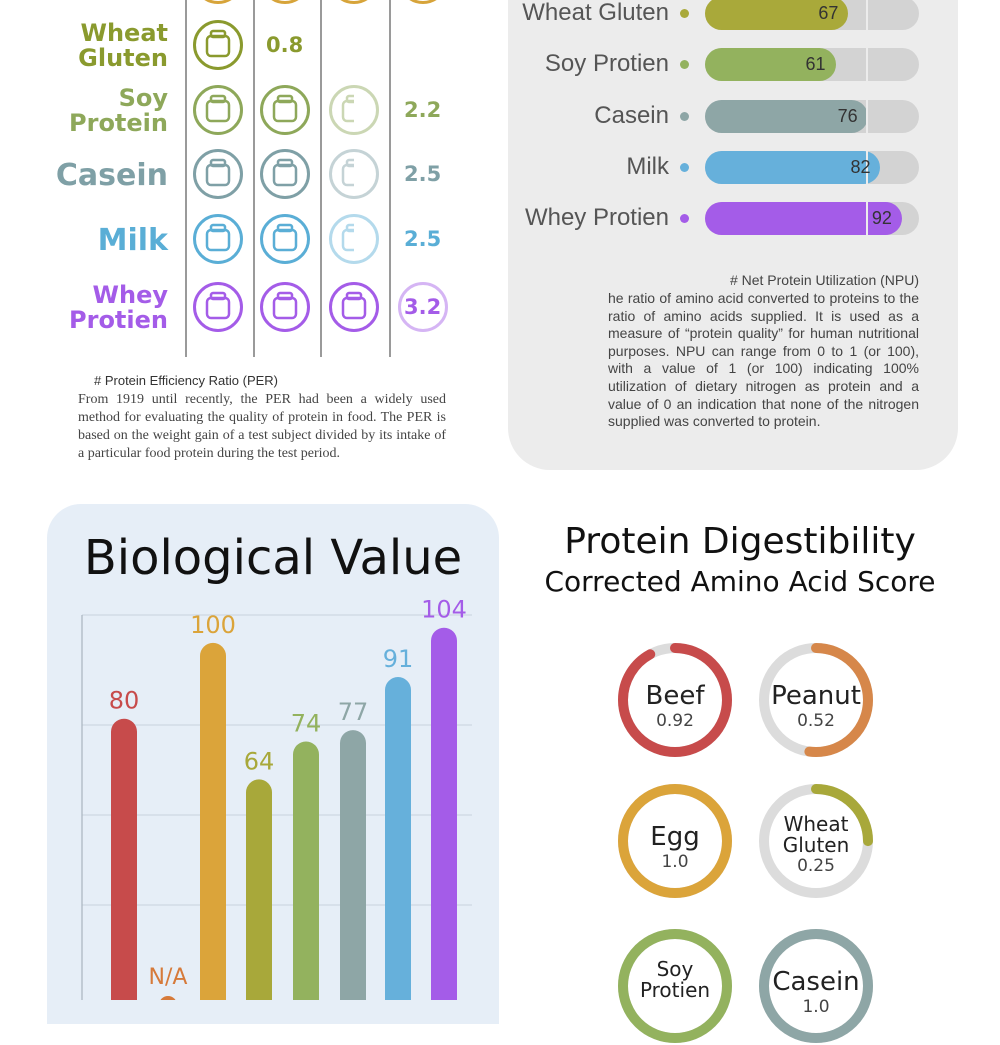 The image size is (1000, 1045). What do you see at coordinates (118, 307) in the screenshot?
I see `per-row-label: Whey Protien` at bounding box center [118, 307].